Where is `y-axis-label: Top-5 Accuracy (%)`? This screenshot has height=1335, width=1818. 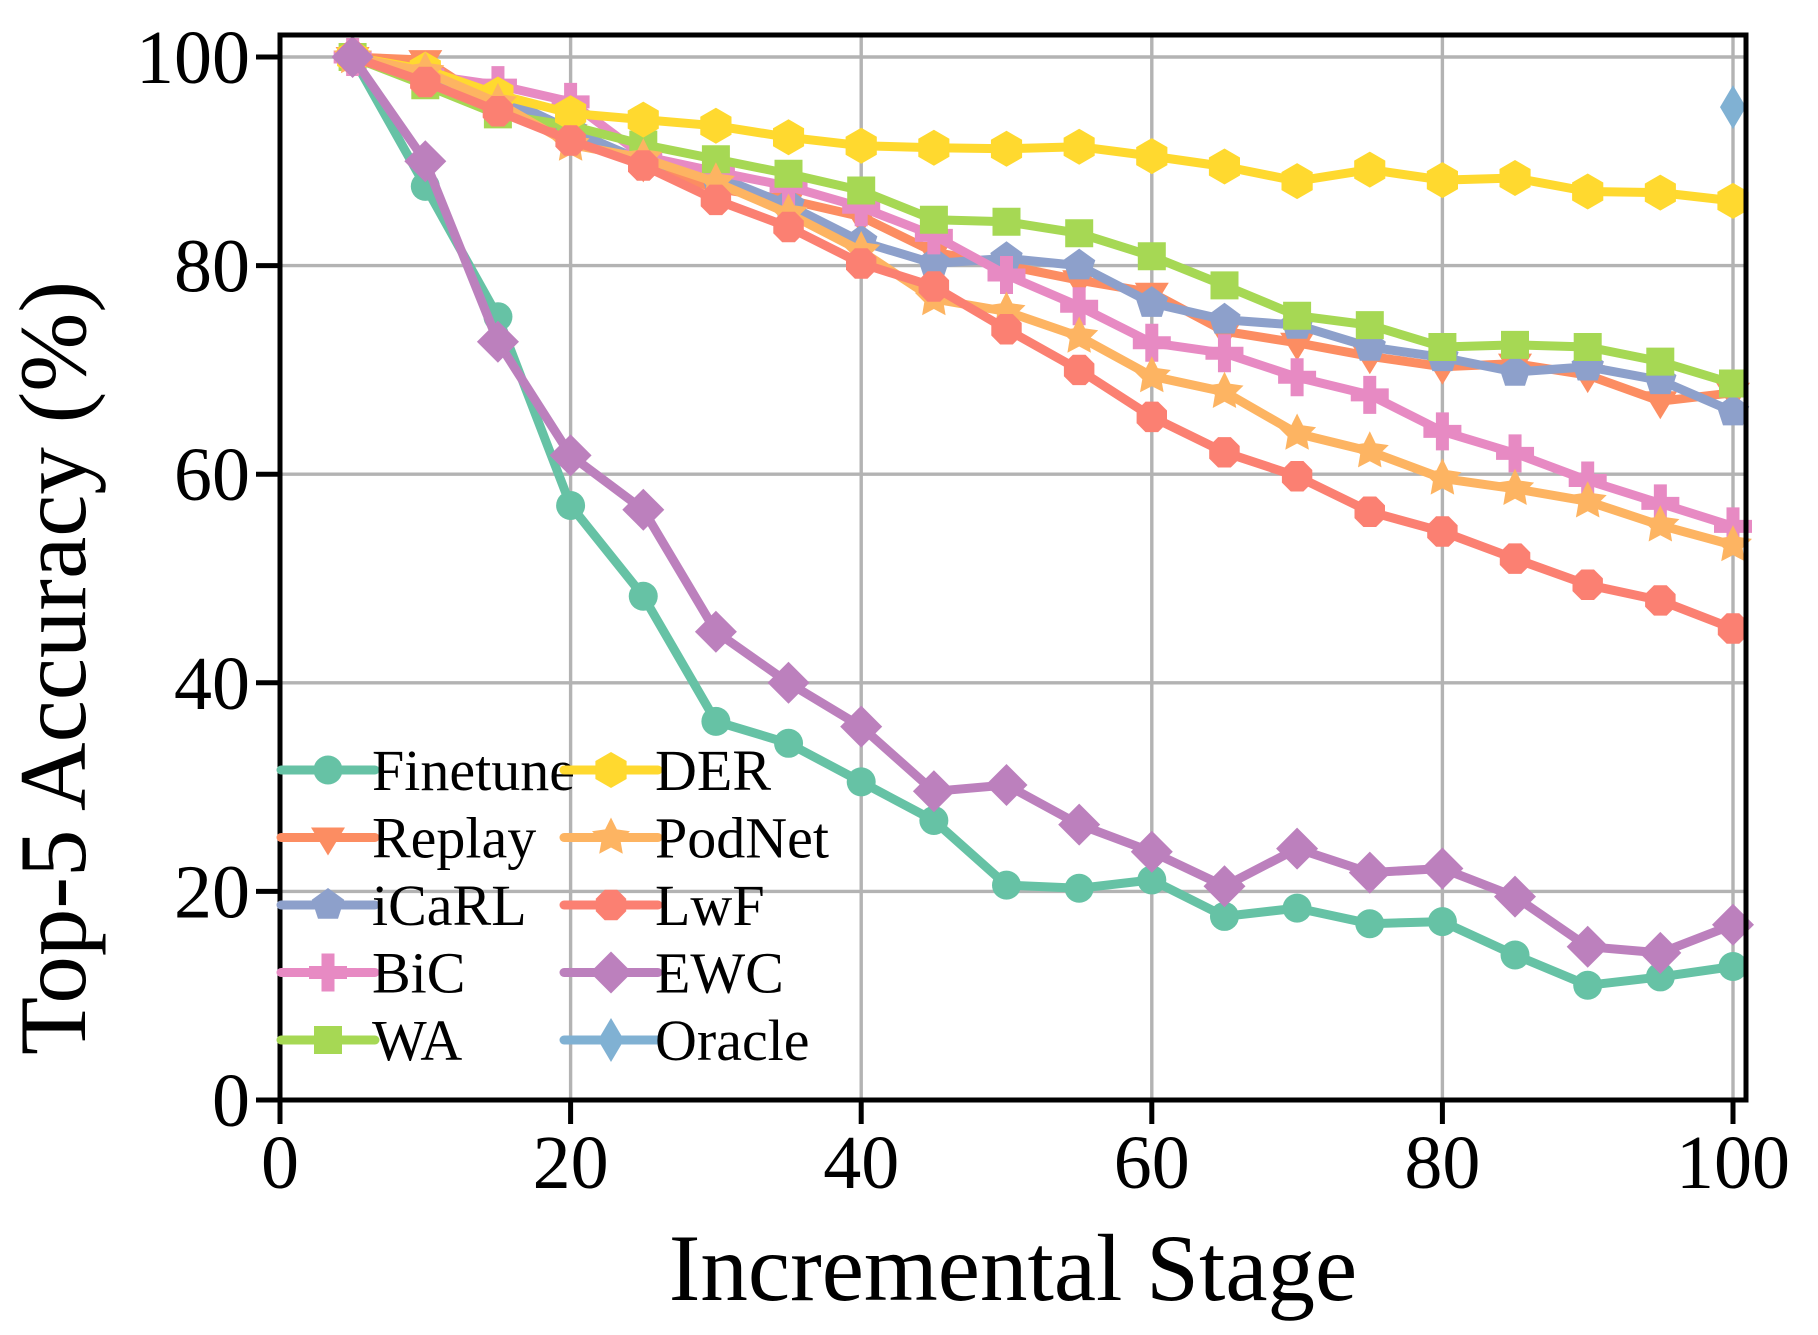
y-axis-label: Top-5 Accuracy (%) is located at coordinates (53, 668).